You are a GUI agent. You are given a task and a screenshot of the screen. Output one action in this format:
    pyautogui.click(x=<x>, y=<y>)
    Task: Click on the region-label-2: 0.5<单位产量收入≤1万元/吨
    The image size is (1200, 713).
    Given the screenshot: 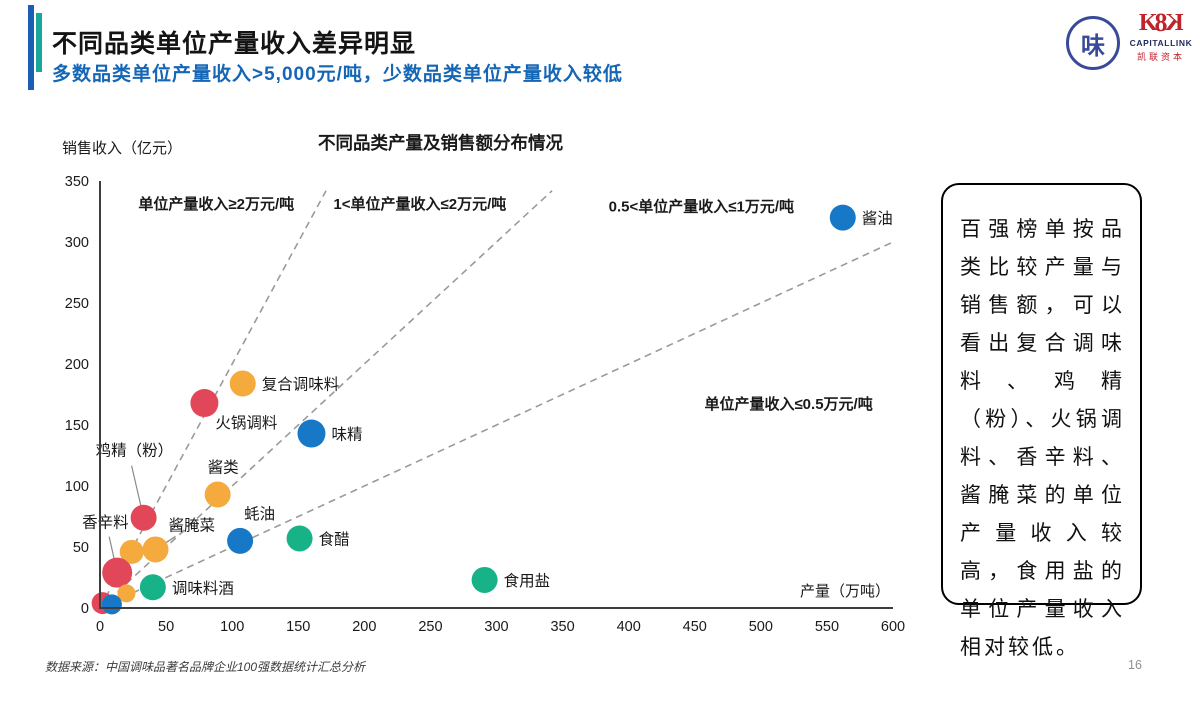 What is the action you would take?
    pyautogui.click(x=701, y=207)
    